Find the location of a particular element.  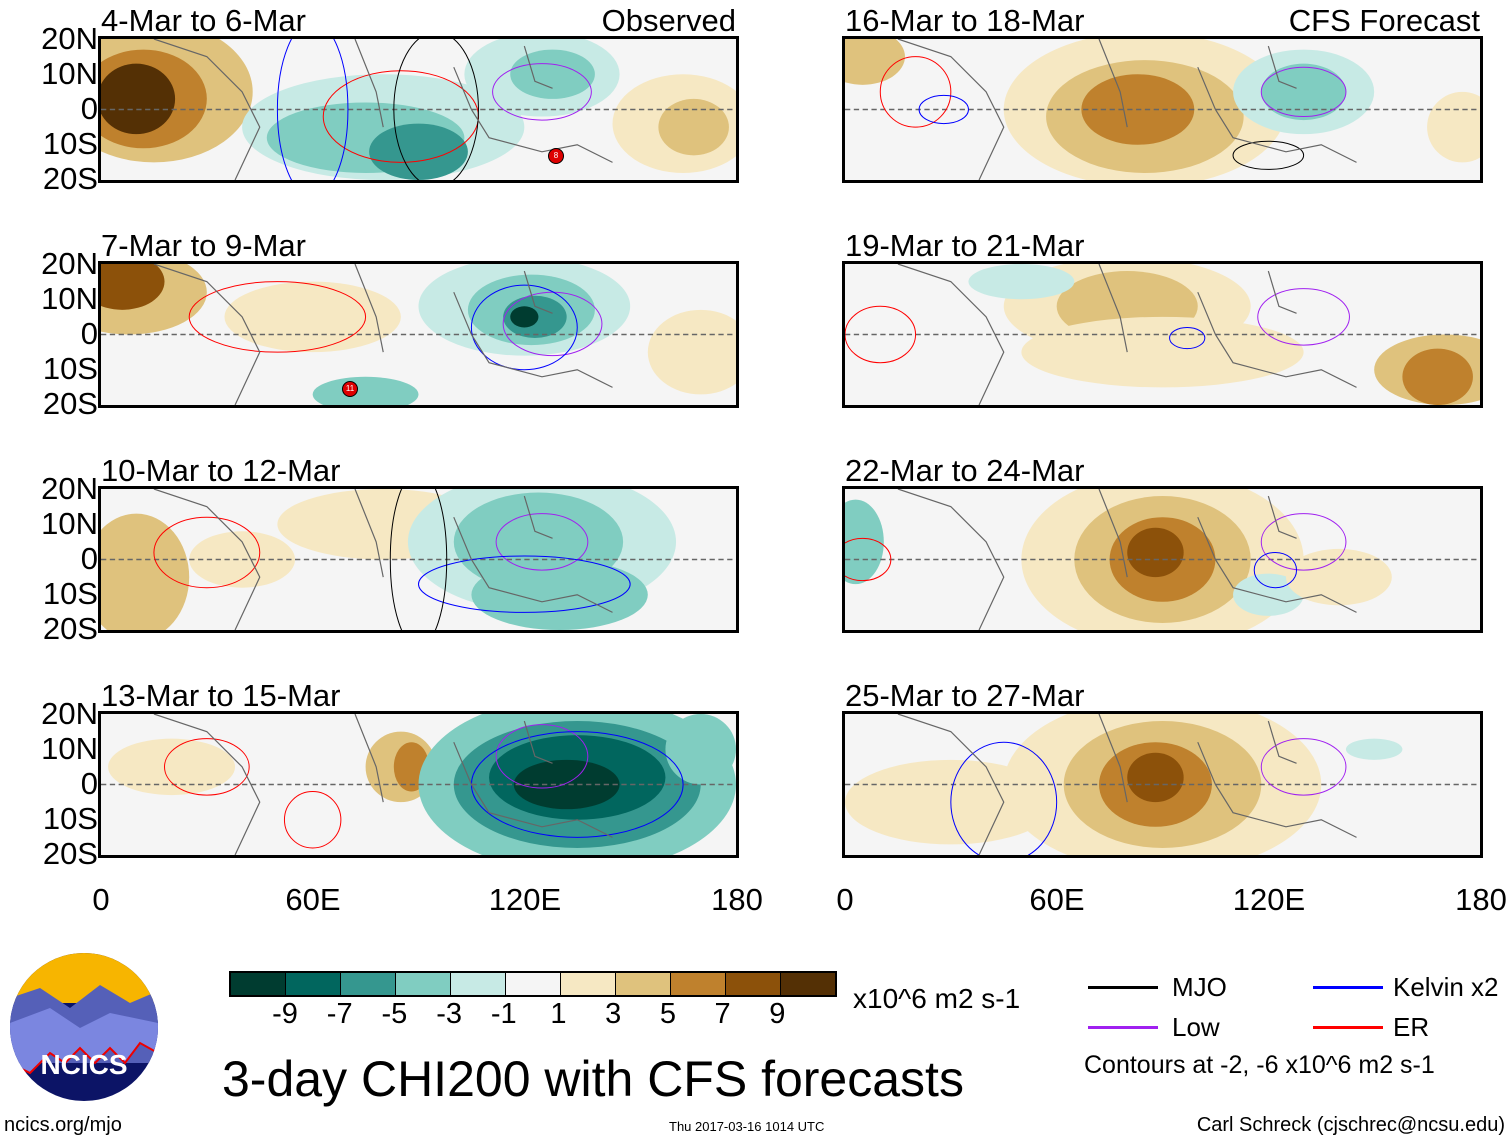

legend-er-line is located at coordinates (1348, 1027).